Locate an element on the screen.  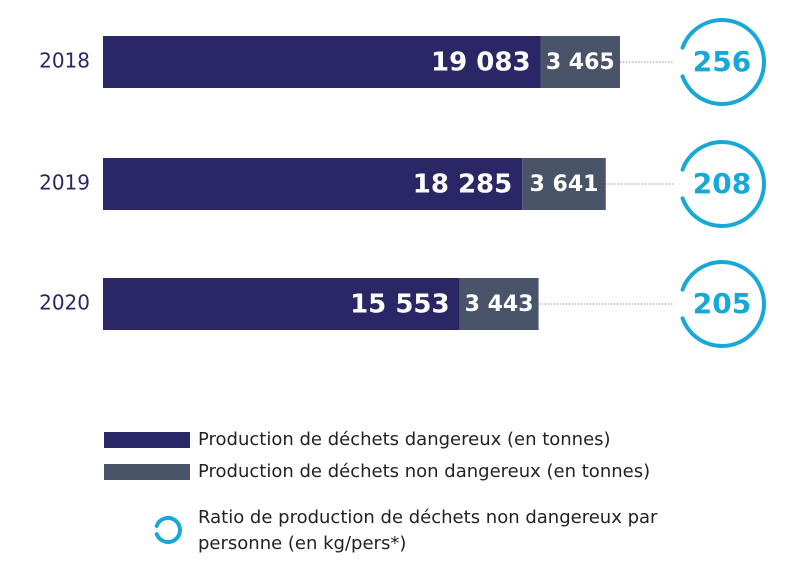
ratio-label: 208 is located at coordinates (722, 183).